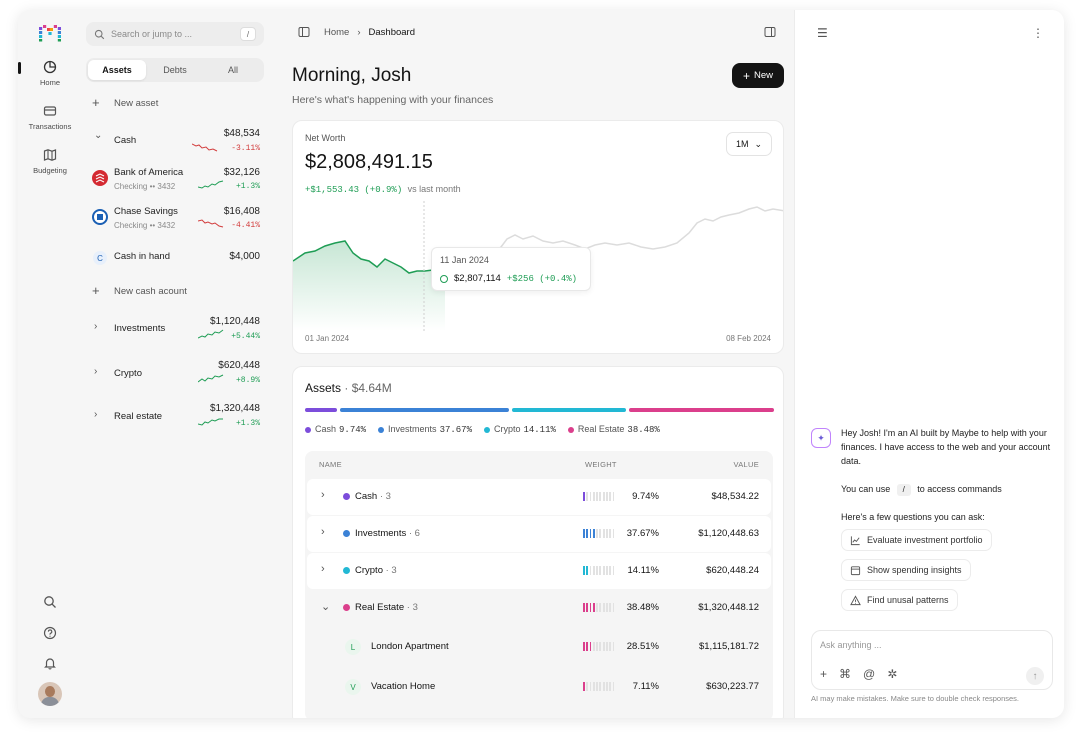 This screenshot has height=750, width=1080. I want to click on new-cash-label: New cash acount, so click(150, 291).